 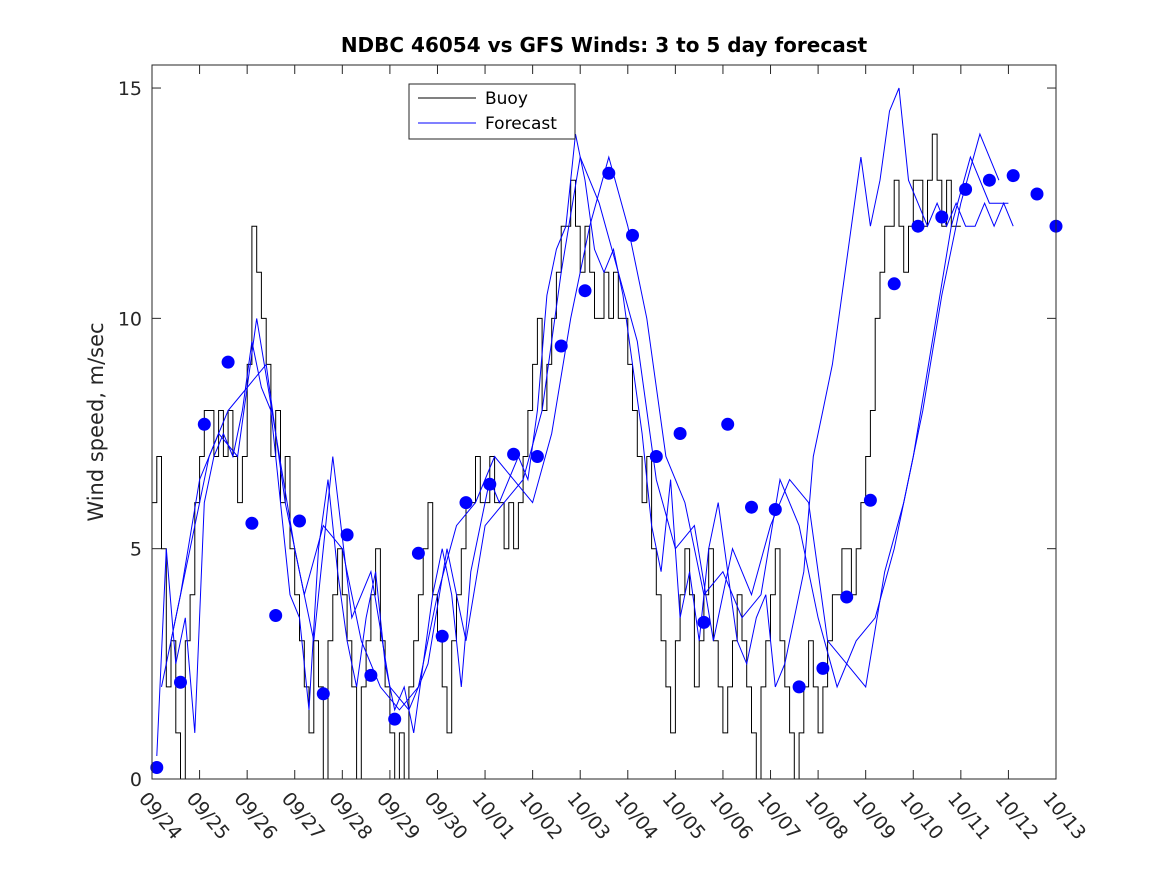 I want to click on y-axis-label: Wind speed, m/sec, so click(x=96, y=421).